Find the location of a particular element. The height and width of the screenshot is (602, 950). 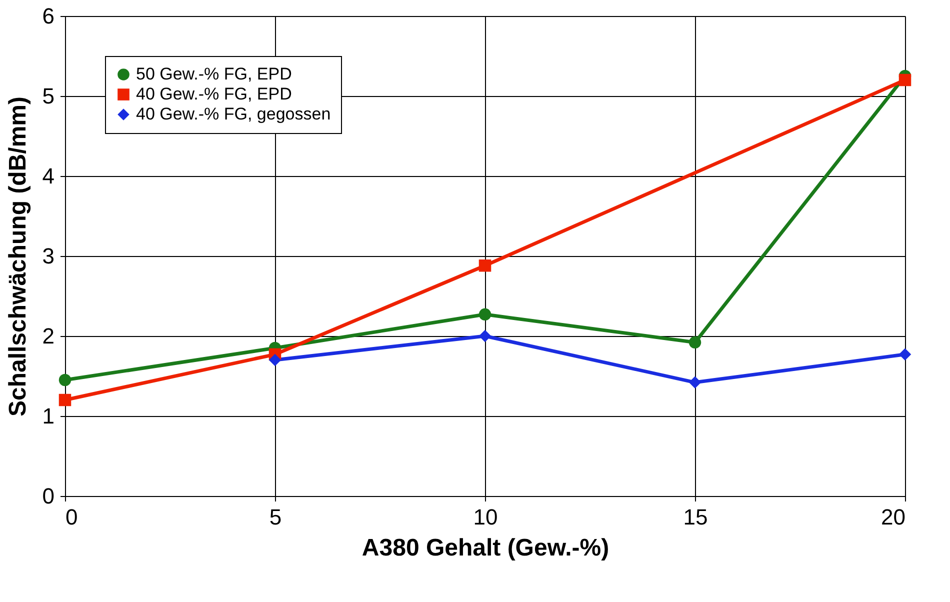

y-tick-label: 2 is located at coordinates (48, 336).